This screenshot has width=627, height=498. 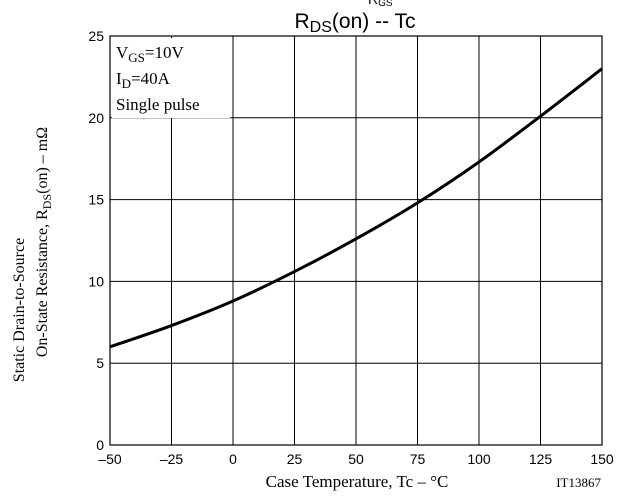 I want to click on x-tick-label: 75, so click(x=418, y=459).